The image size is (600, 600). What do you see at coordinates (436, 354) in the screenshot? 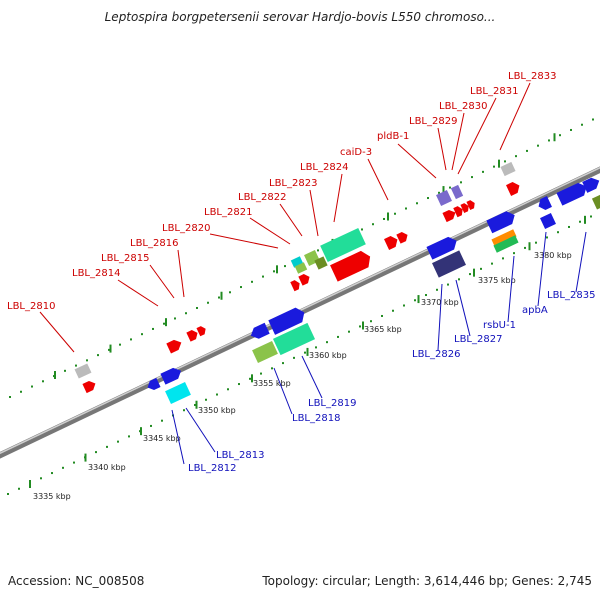
I see `gene-label-LBL_2826: LBL_2826` at bounding box center [436, 354].